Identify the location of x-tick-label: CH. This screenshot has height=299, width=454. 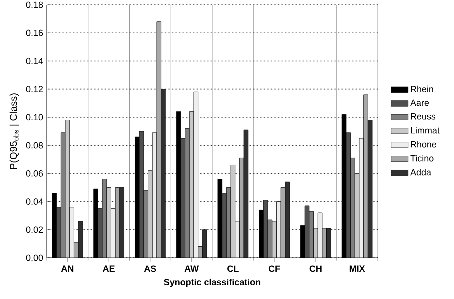
(316, 269).